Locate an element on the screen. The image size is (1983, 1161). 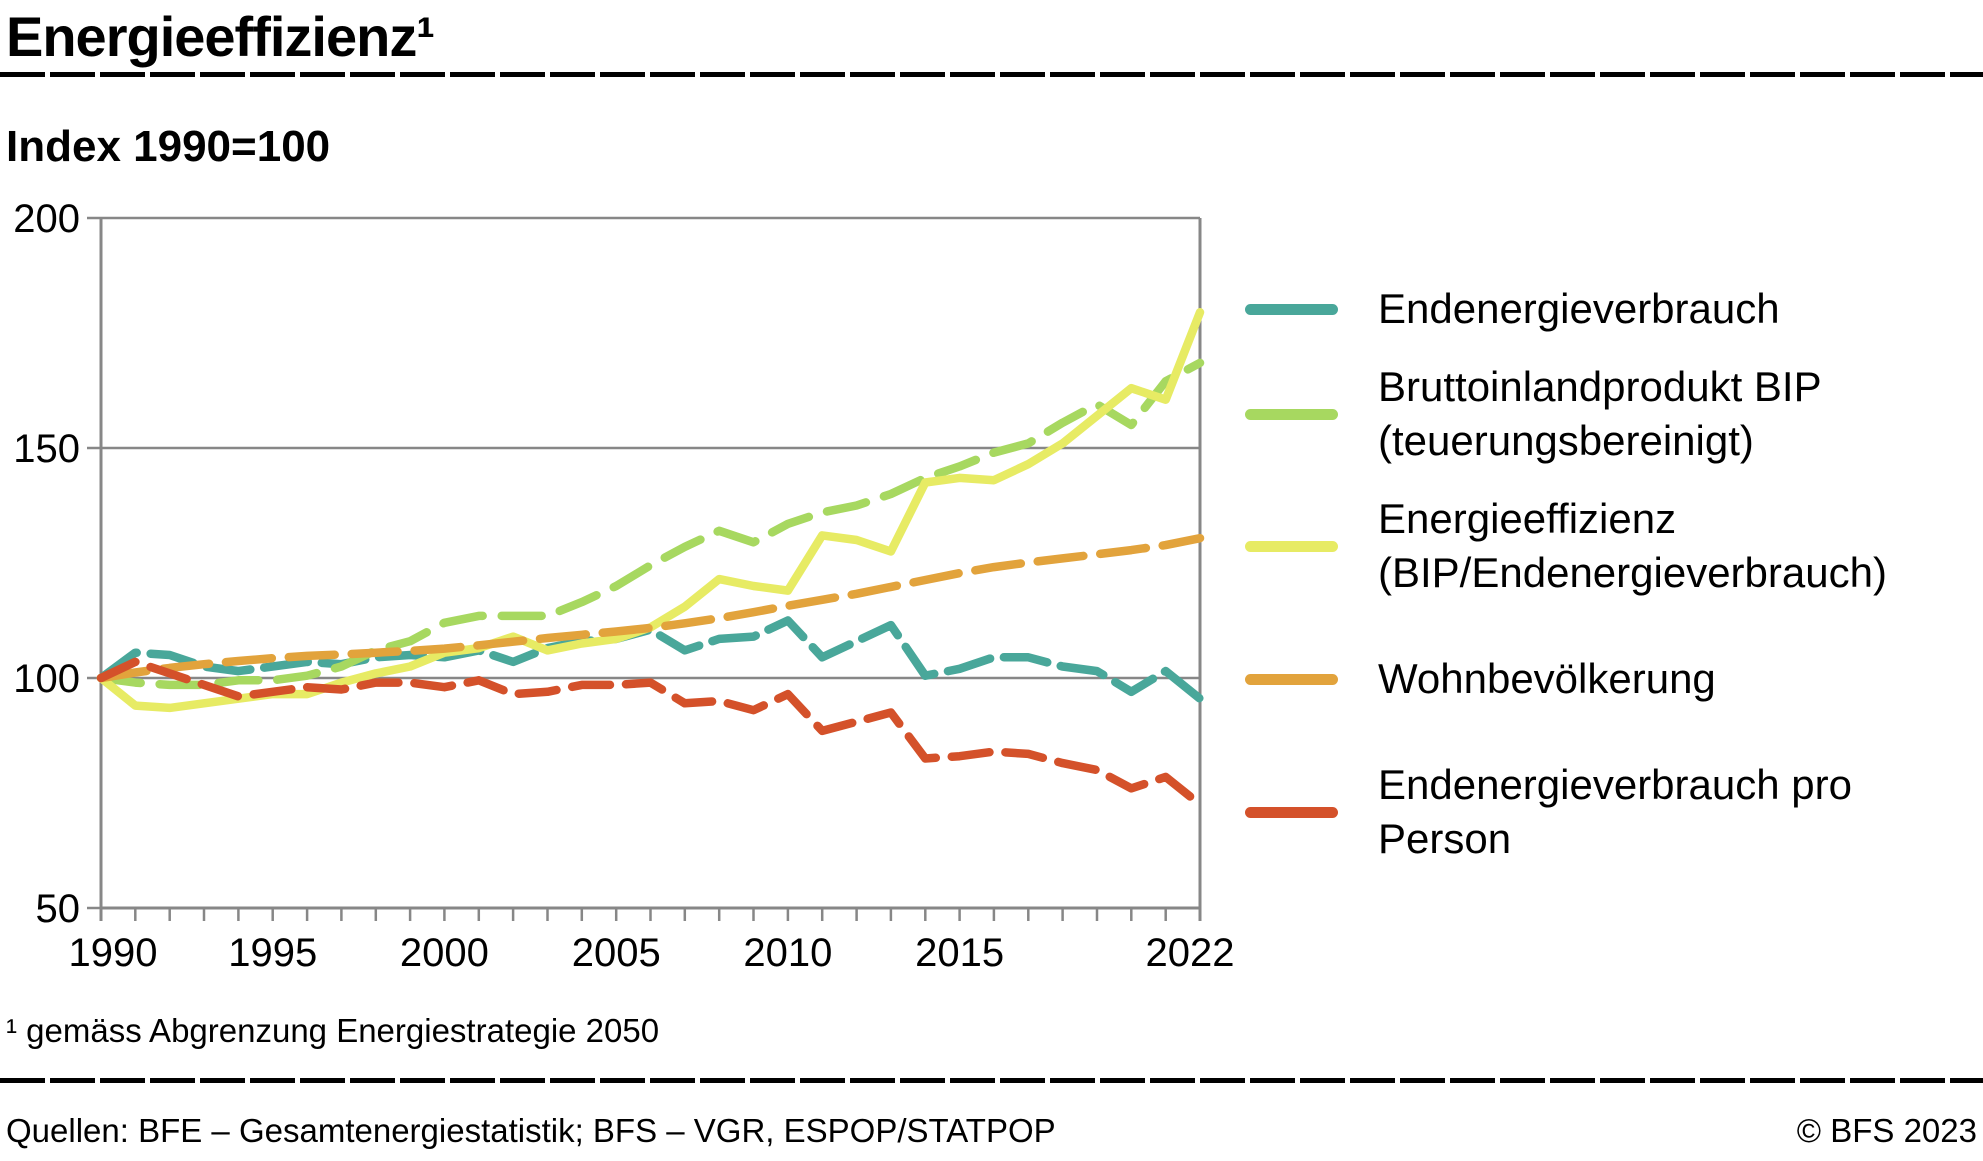
x-axis-label: 2022 is located at coordinates (1190, 953).